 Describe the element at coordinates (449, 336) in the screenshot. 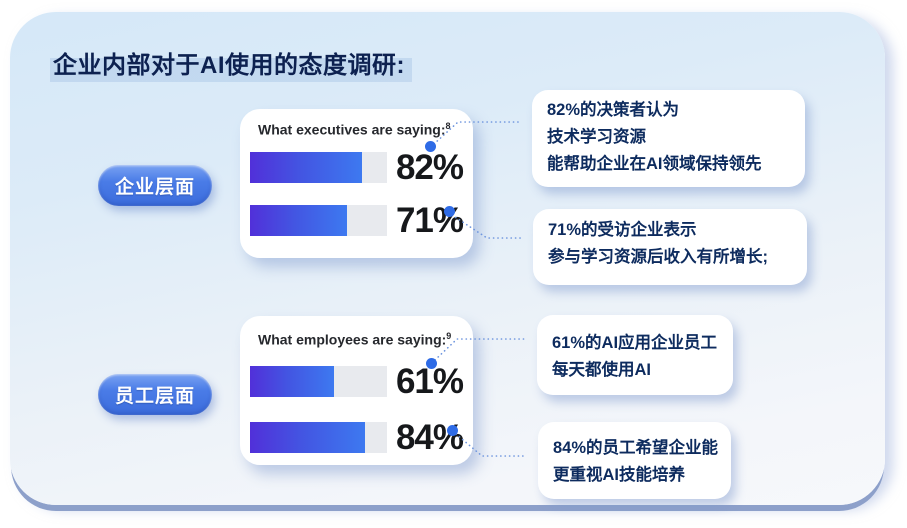

I see `footnote-marker: 9` at that location.